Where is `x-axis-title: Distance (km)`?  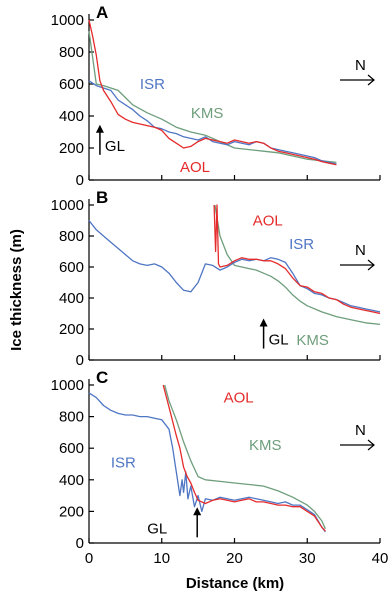 x-axis-title: Distance (km) is located at coordinates (235, 583).